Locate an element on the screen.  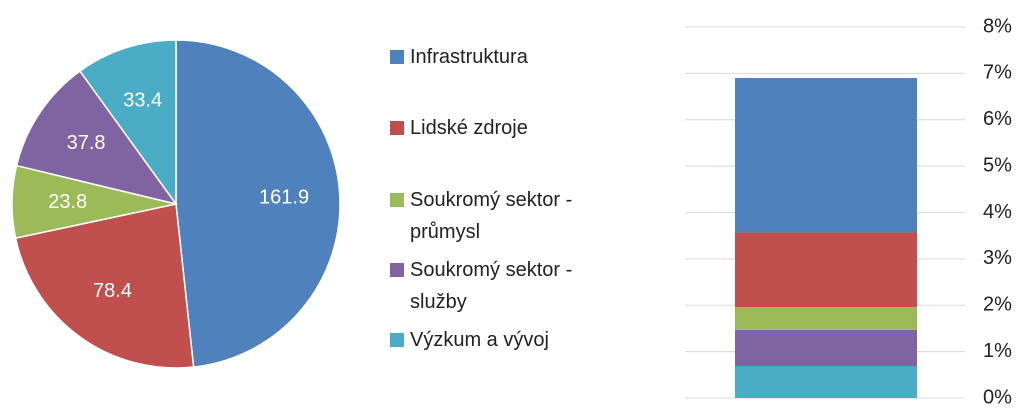
data-label: 78.4 is located at coordinates (112, 291).